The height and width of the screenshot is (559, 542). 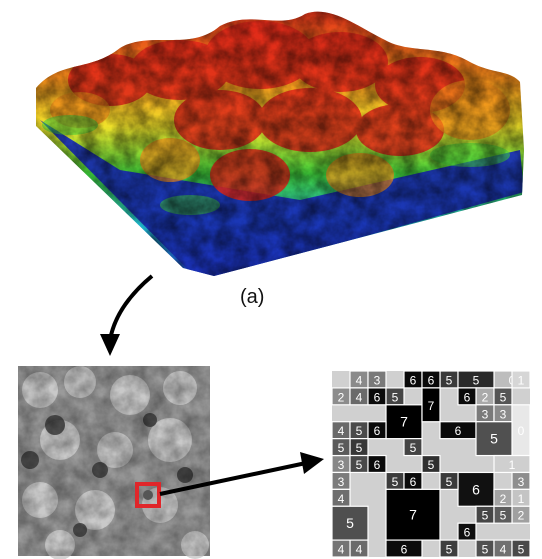 I want to click on canopy-height-image, so click(x=114, y=462).